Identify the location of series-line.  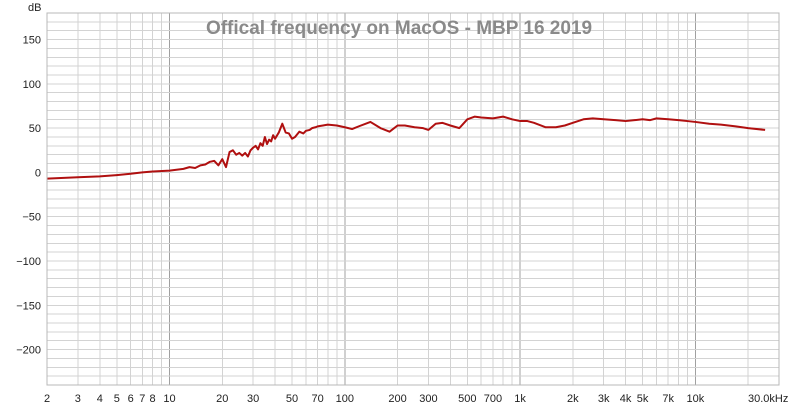
(406, 147).